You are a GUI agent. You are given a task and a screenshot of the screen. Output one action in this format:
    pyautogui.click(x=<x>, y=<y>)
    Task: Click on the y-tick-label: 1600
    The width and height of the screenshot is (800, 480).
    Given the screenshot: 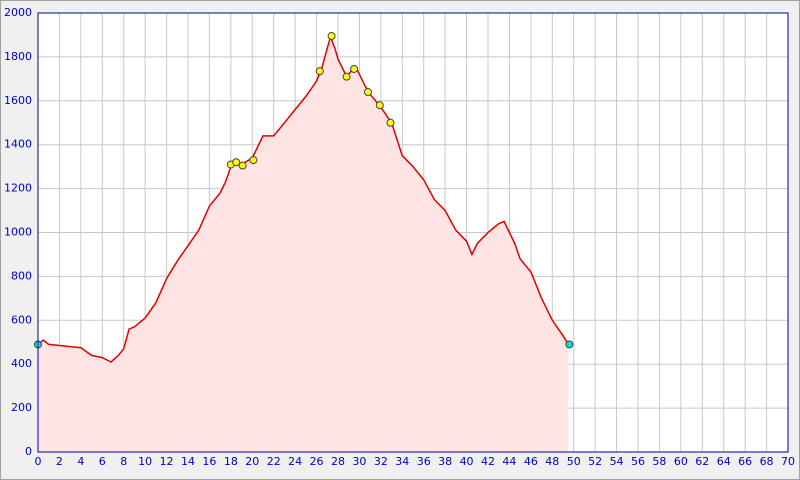 What is the action you would take?
    pyautogui.click(x=18, y=100)
    